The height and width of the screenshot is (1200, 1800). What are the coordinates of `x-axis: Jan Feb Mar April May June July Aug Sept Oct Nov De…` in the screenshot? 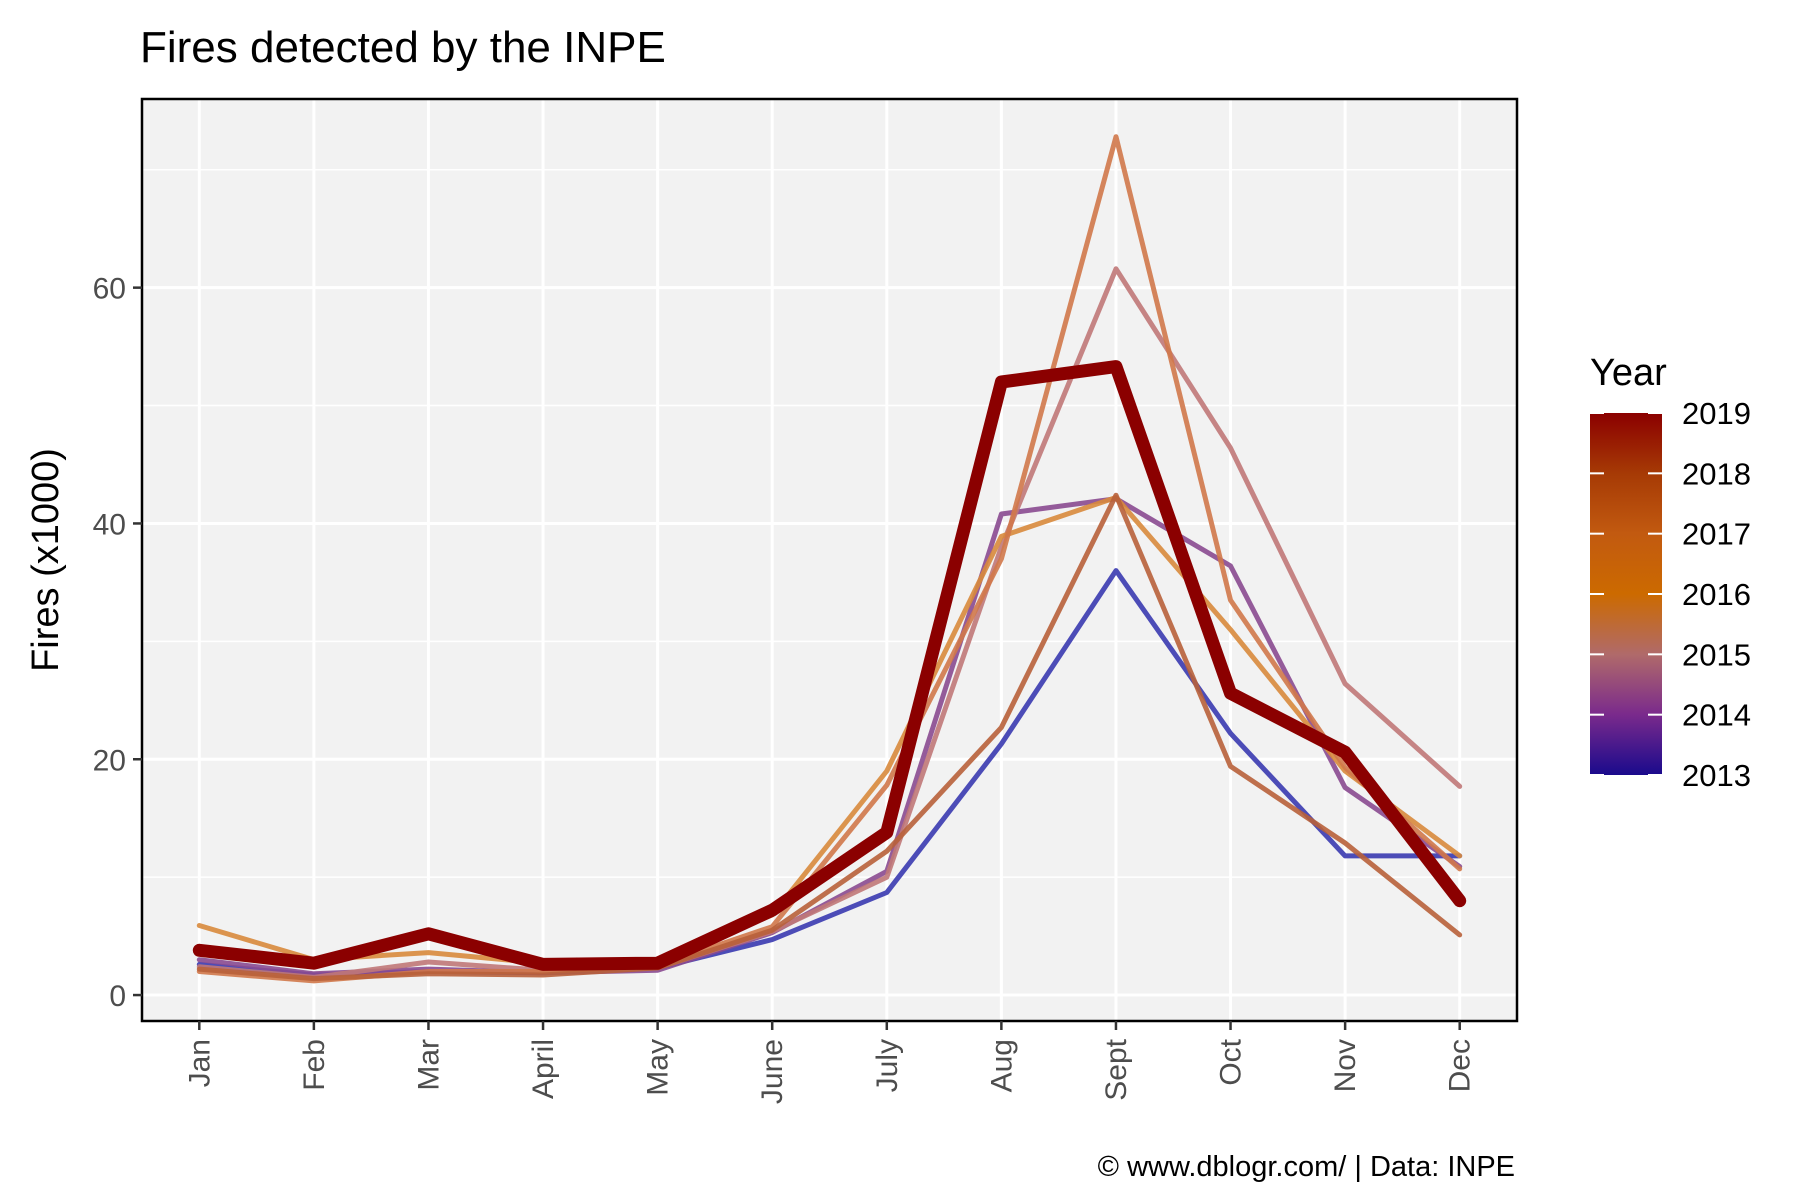 It's located at (830, 1062).